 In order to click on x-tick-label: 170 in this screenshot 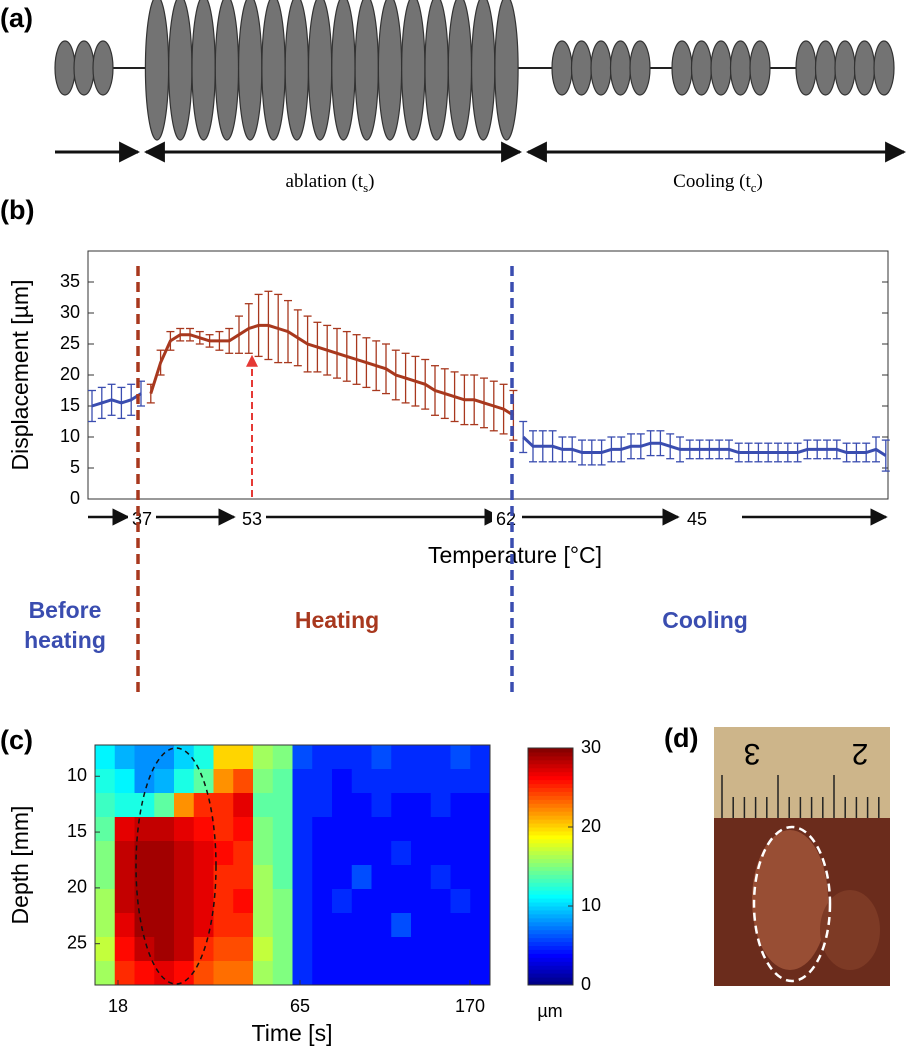, I will do `click(470, 1006)`.